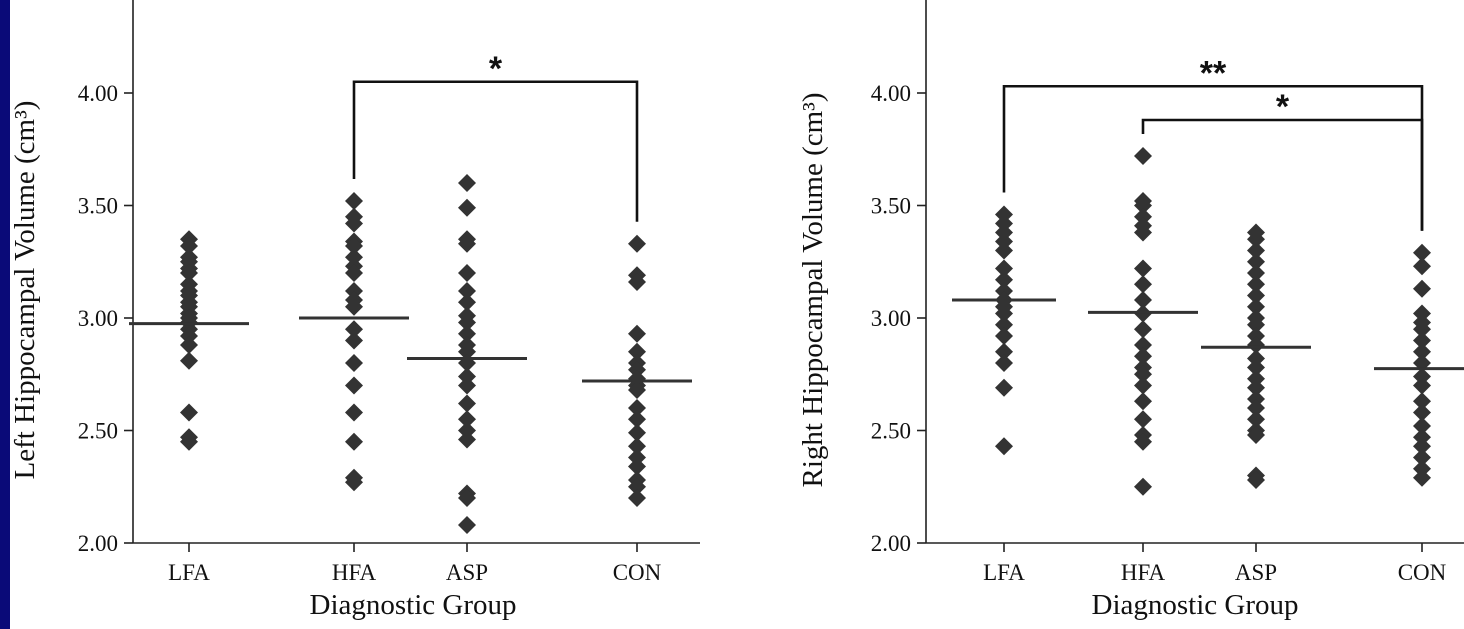  Describe the element at coordinates (891, 318) in the screenshot. I see `right-chart-y-tick-label: 3.00` at that location.